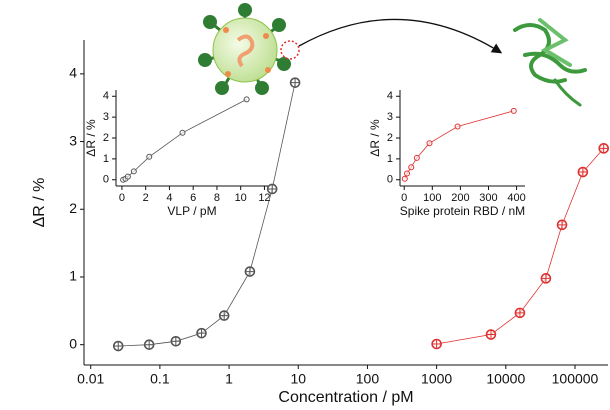 The image size is (610, 410). What do you see at coordinates (264, 198) in the screenshot?
I see `x-tick-label: 12` at bounding box center [264, 198].